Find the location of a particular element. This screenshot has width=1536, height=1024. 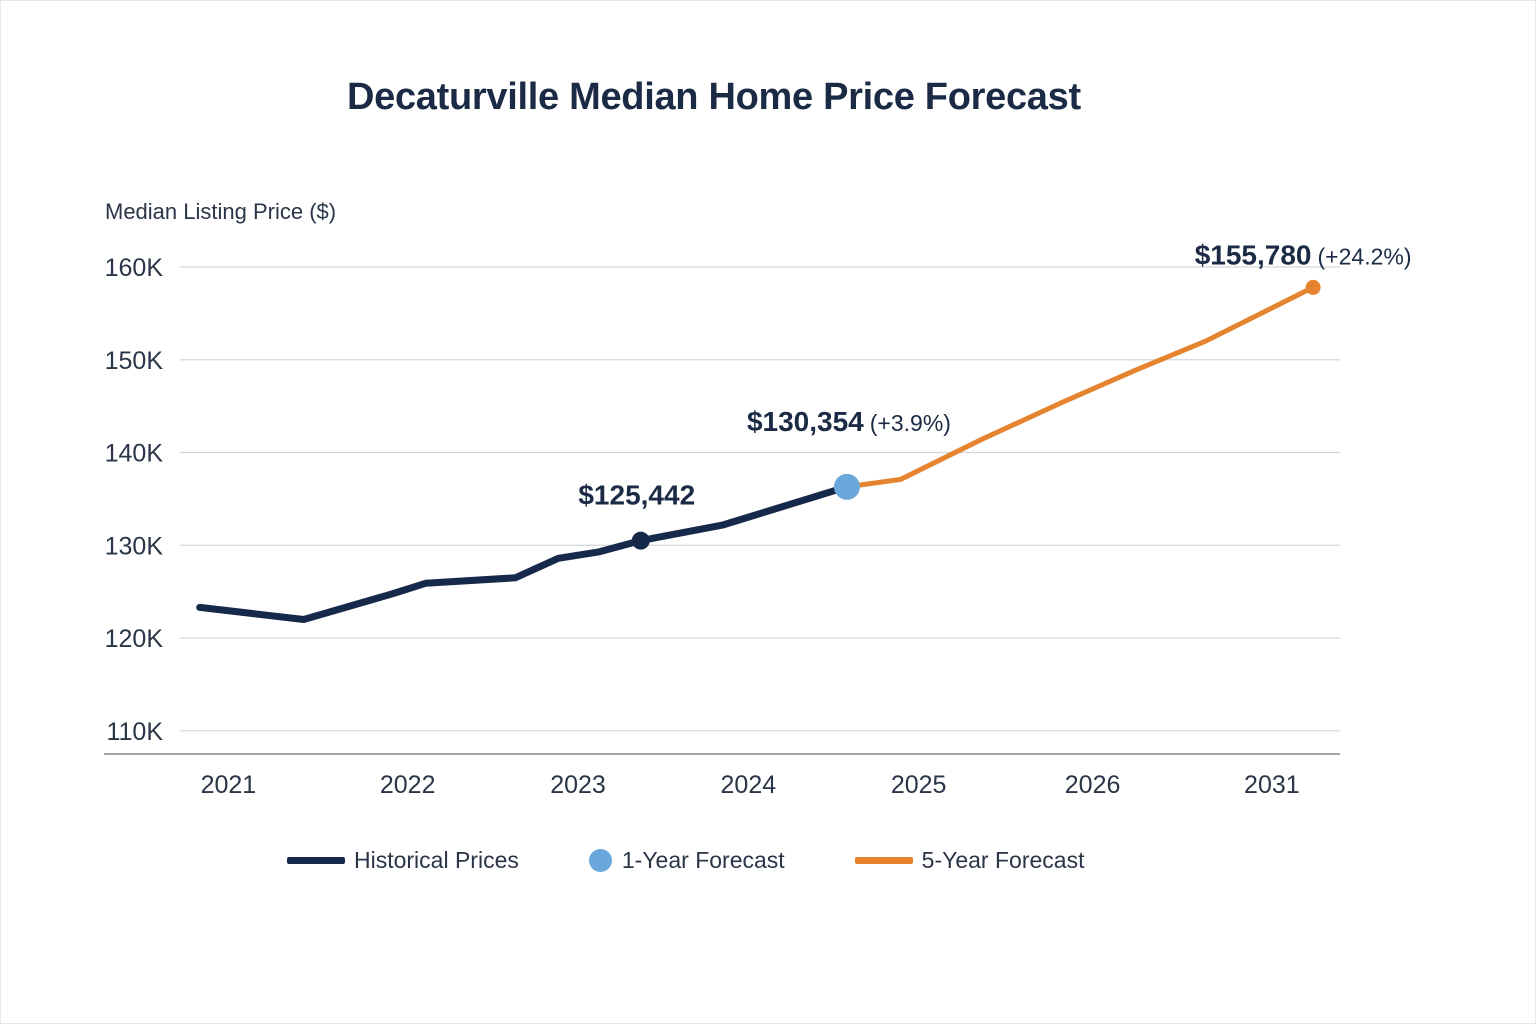

x-tick-label: 2023 is located at coordinates (578, 785).